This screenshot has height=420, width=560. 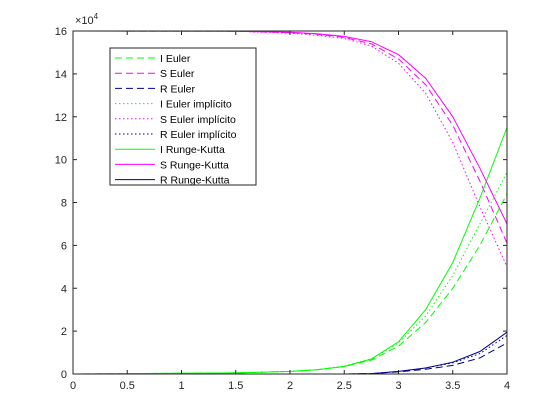 I want to click on y-tick-label: 6, so click(x=64, y=246).